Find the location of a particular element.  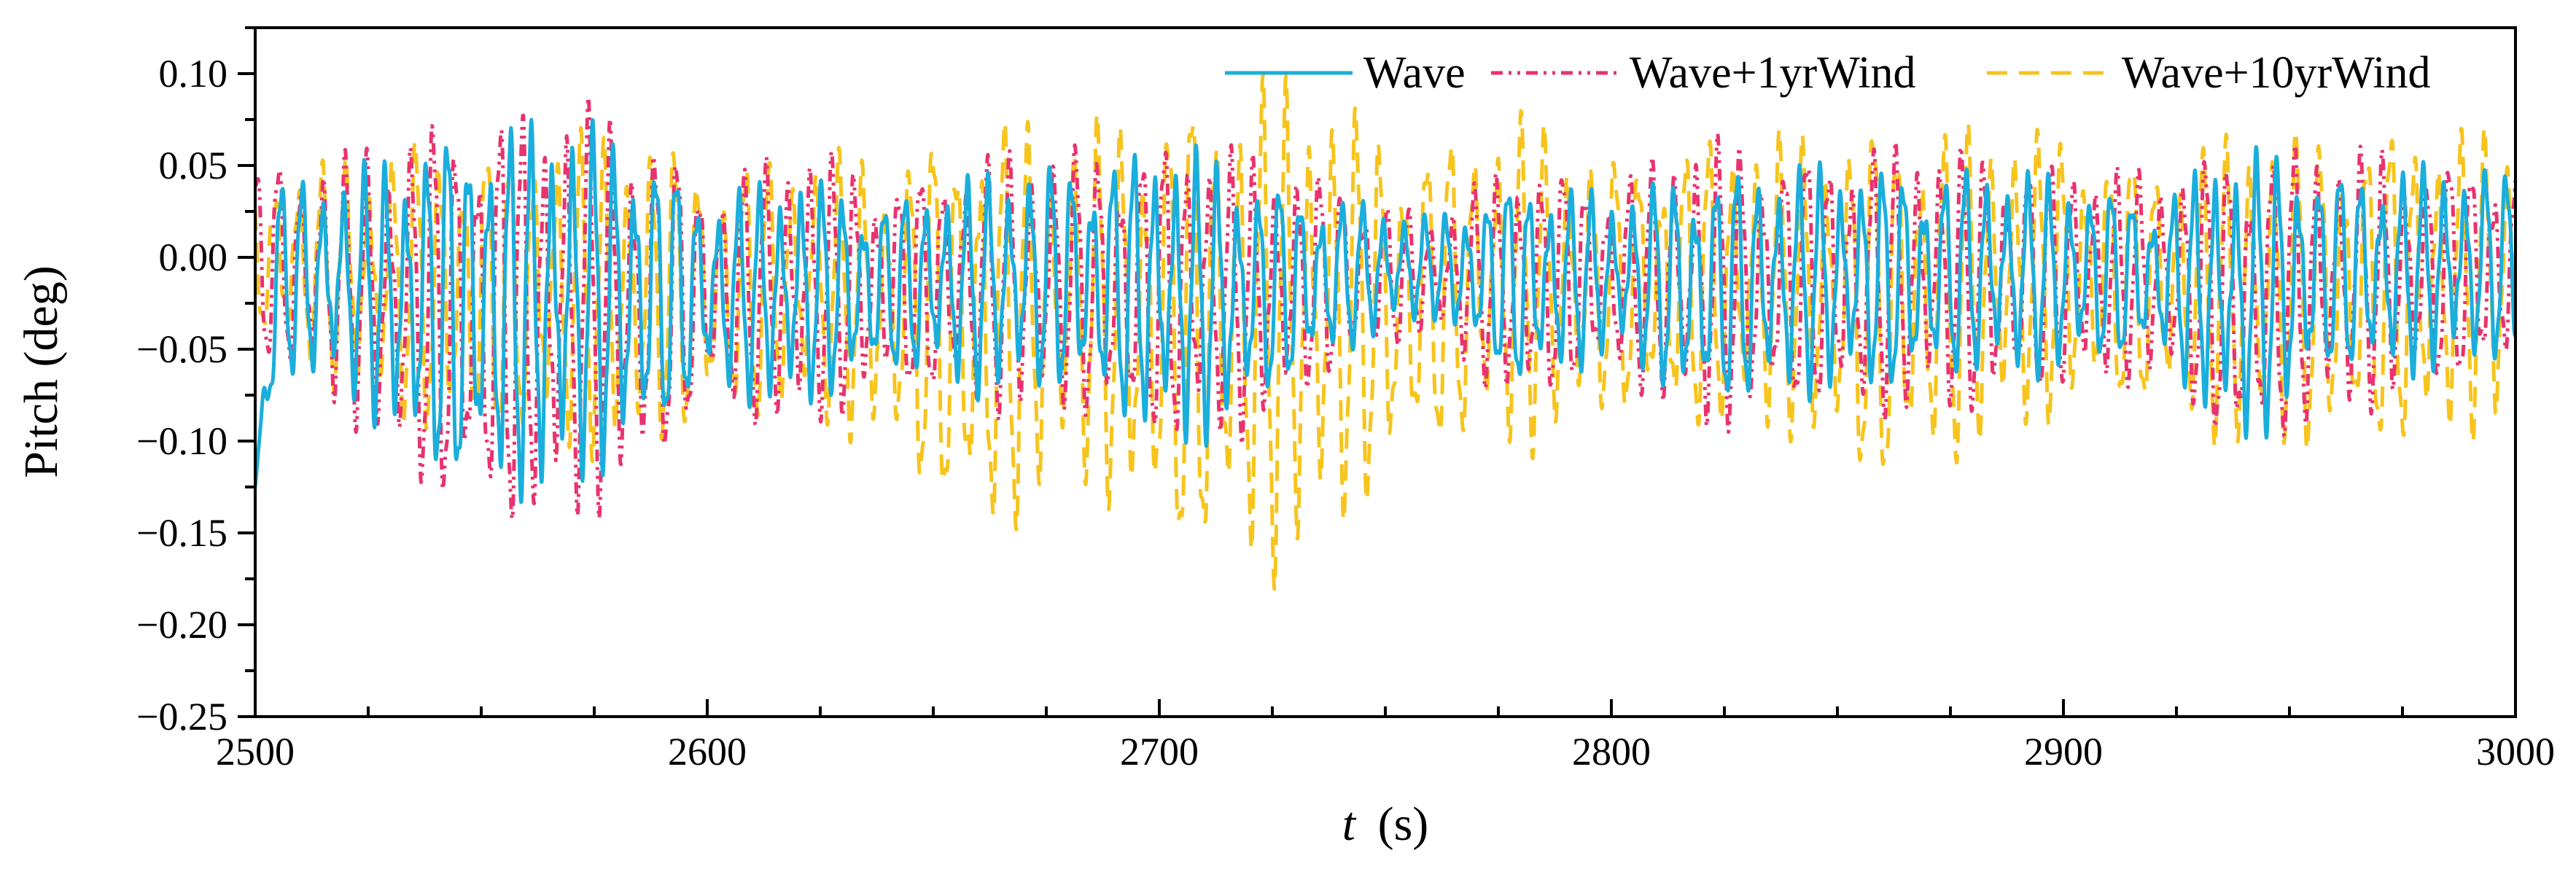

x-tick-label: 2800 is located at coordinates (1611, 751).